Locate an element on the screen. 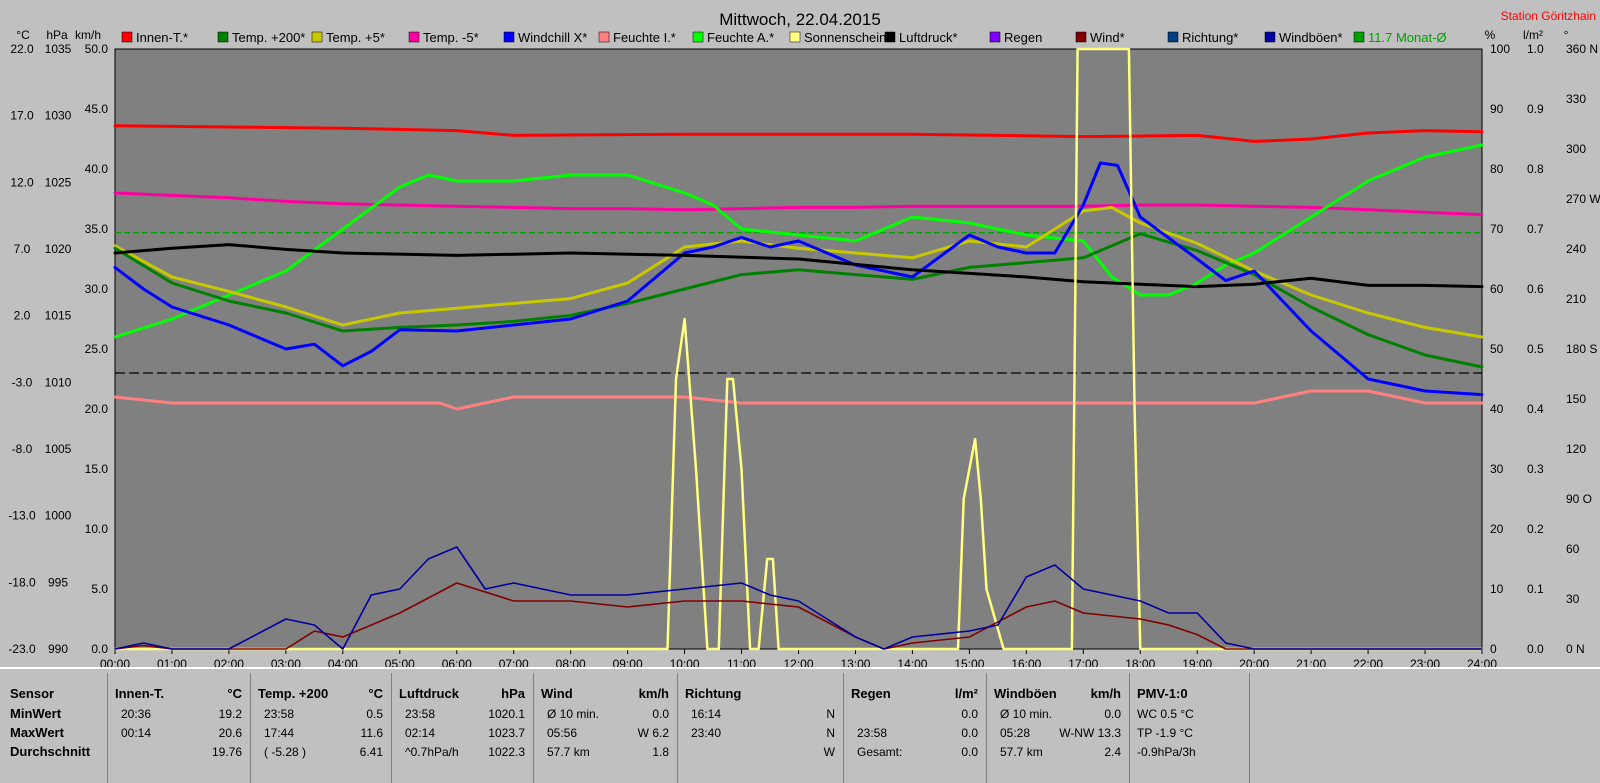 This screenshot has height=783, width=1600. tick-label-pressure: 1015 is located at coordinates (58, 316).